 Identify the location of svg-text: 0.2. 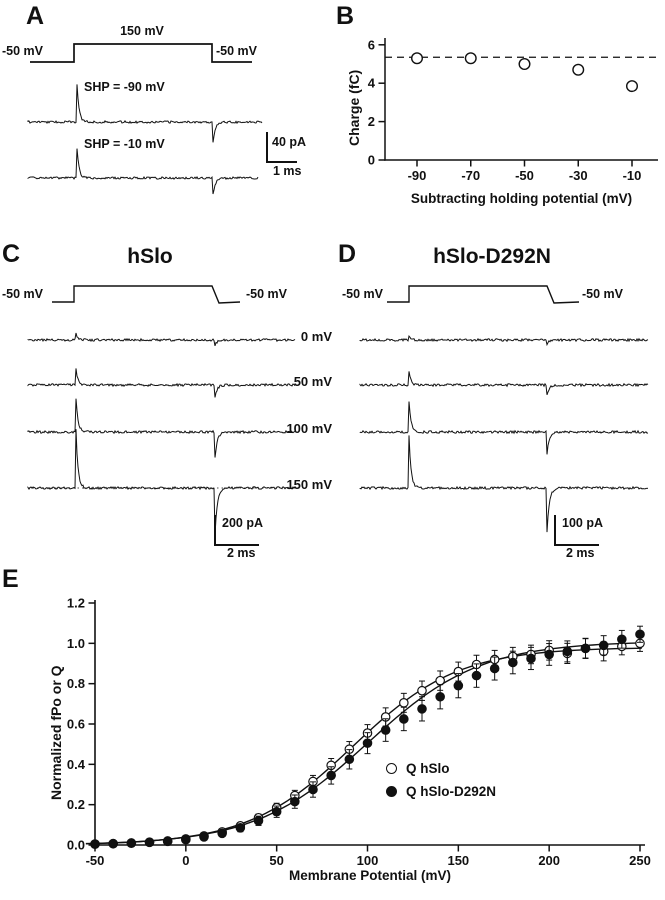
(76, 804).